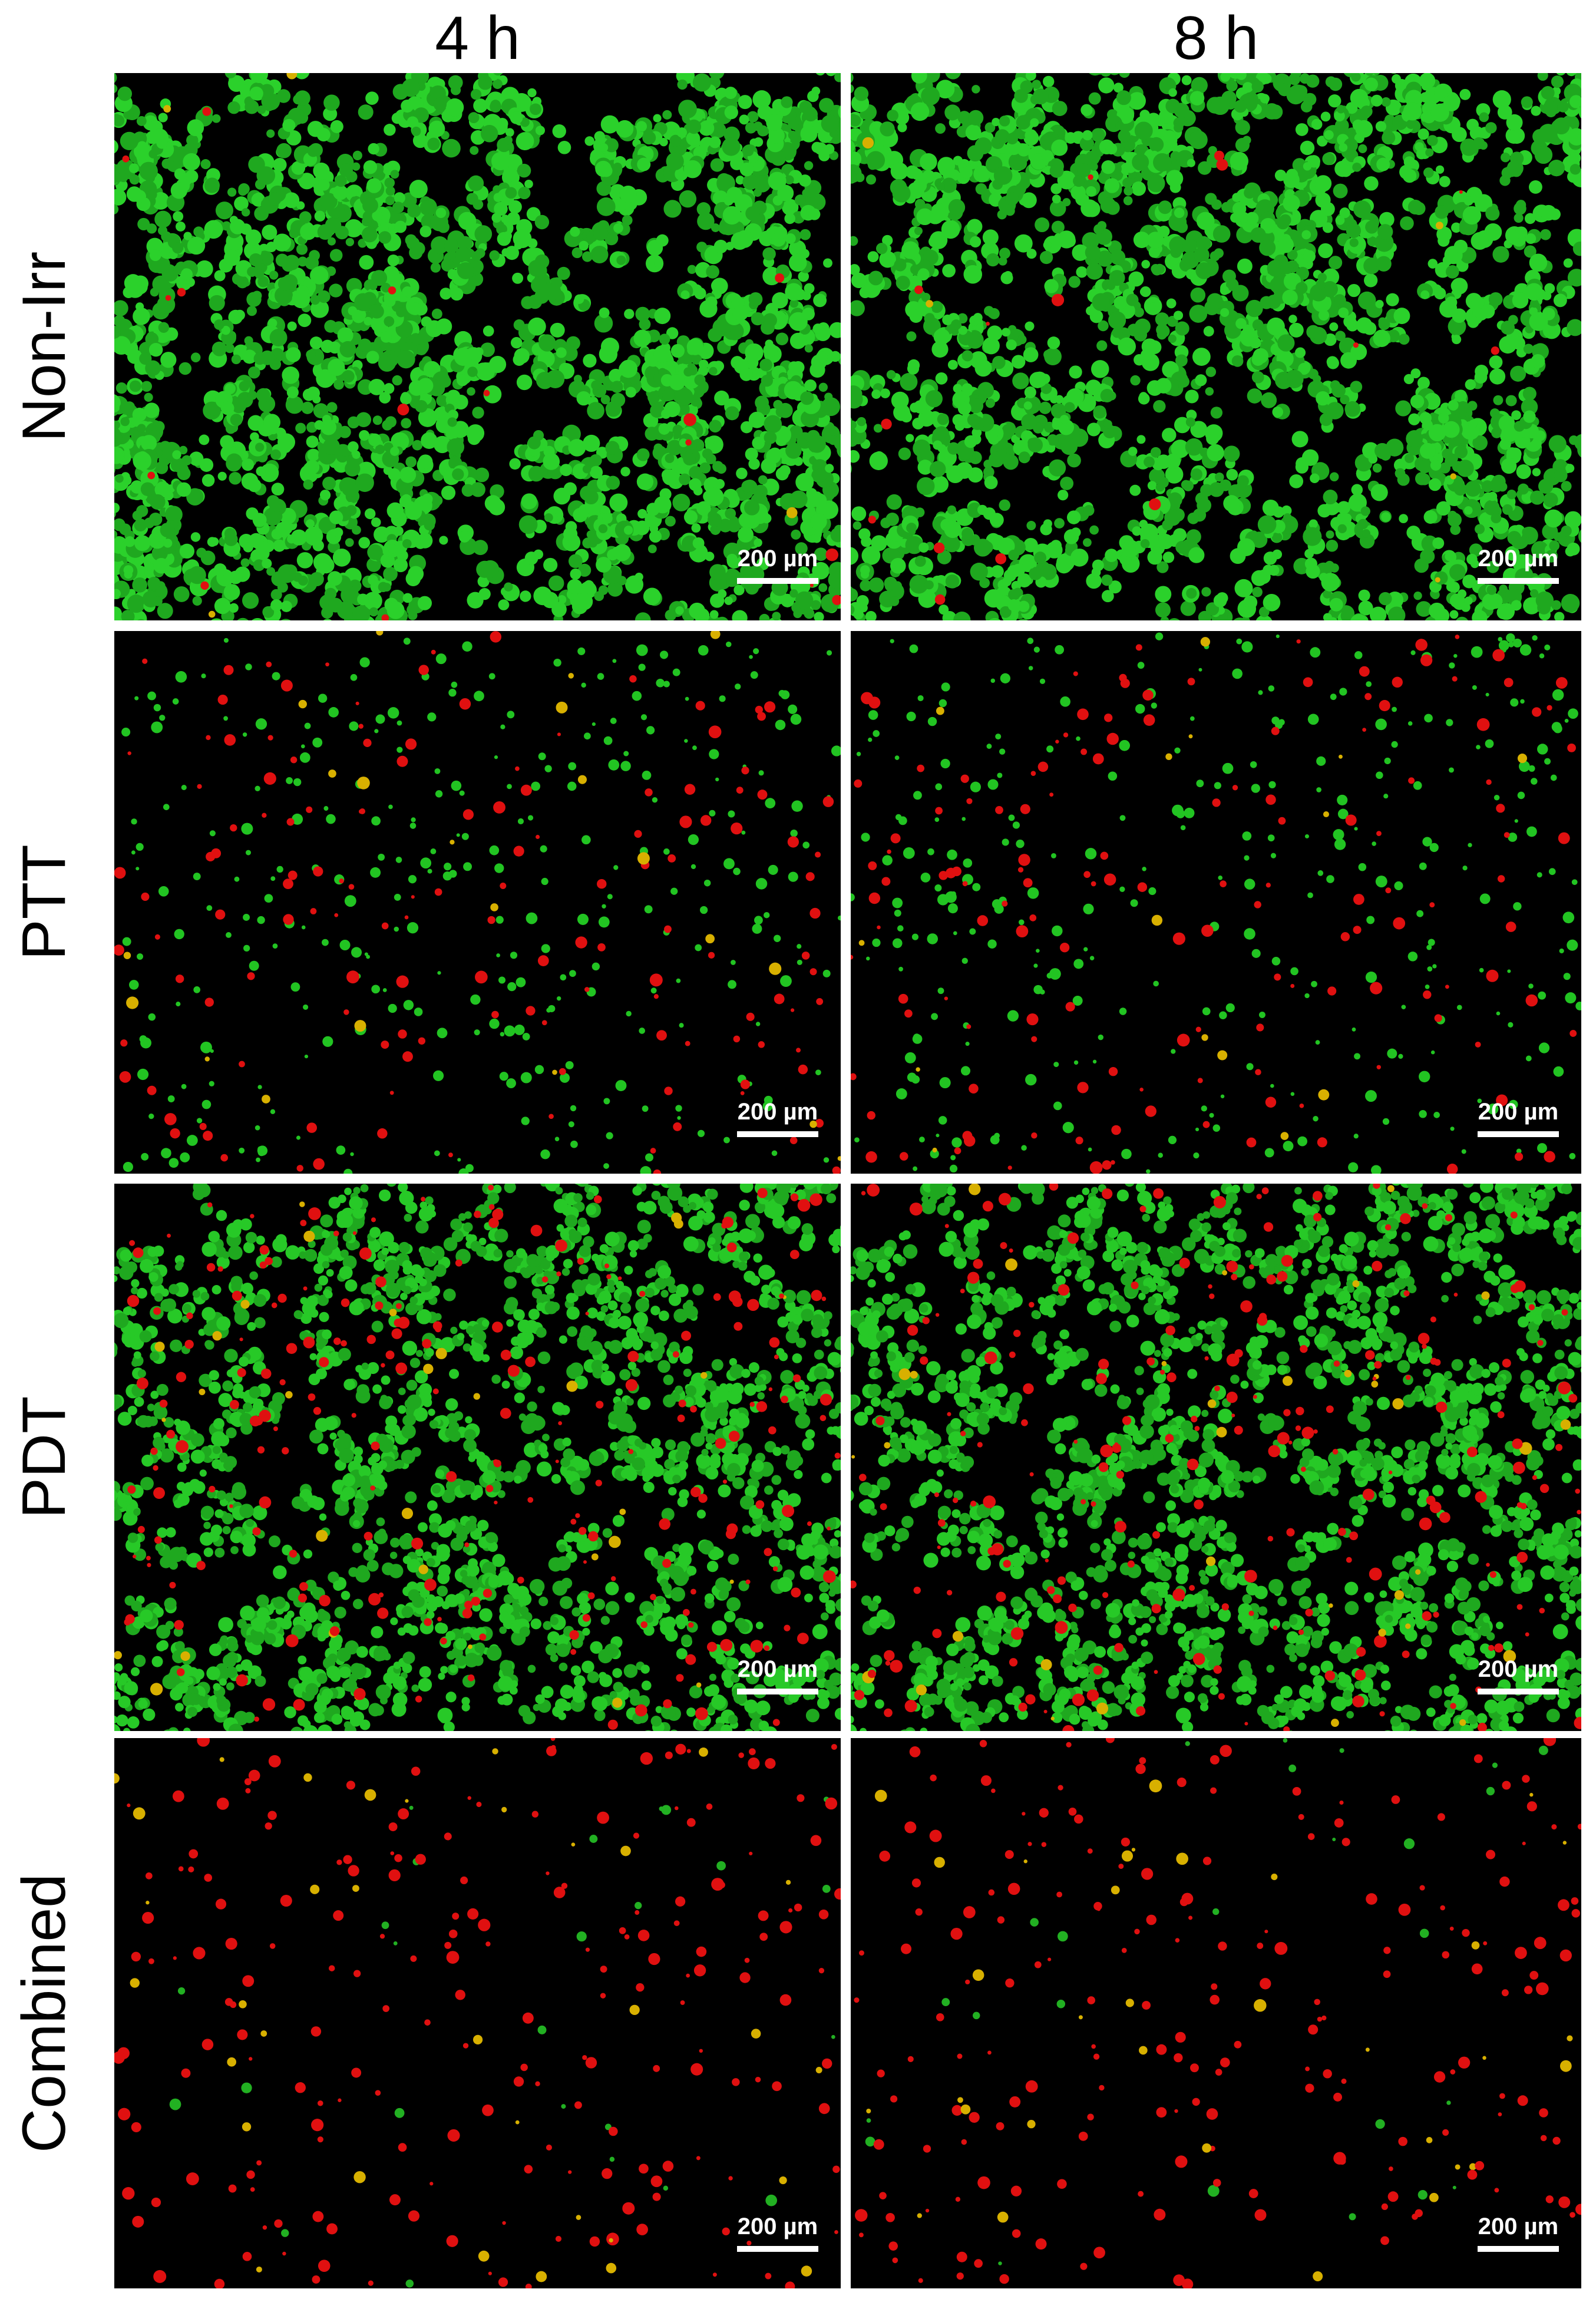 The image size is (1596, 2309). I want to click on dead-cell, so click(689, 442).